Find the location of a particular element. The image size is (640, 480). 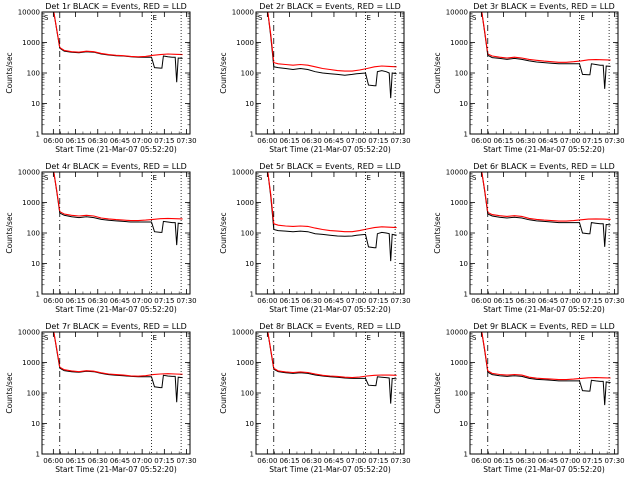

chart-title: Det 9r BLACK = Events, RED = LLD is located at coordinates (544, 326).